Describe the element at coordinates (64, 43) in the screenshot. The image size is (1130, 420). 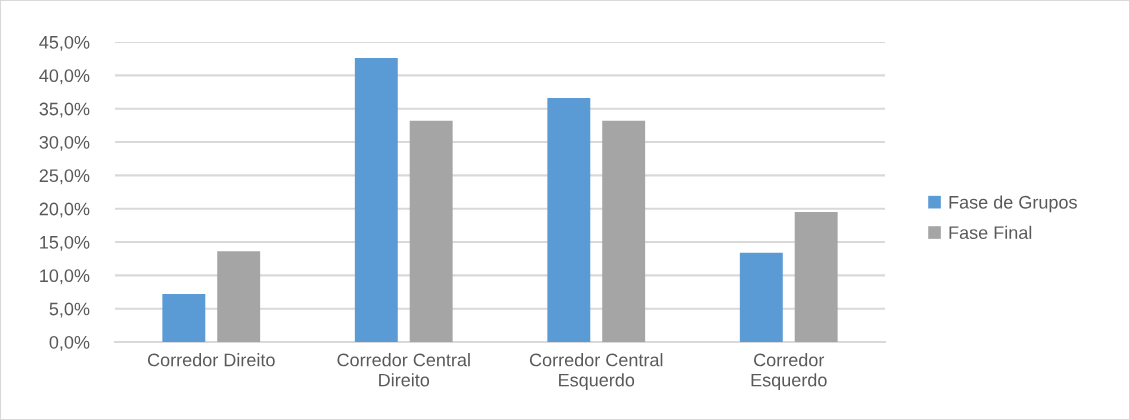
I see `y-tick-label: 45,0%` at that location.